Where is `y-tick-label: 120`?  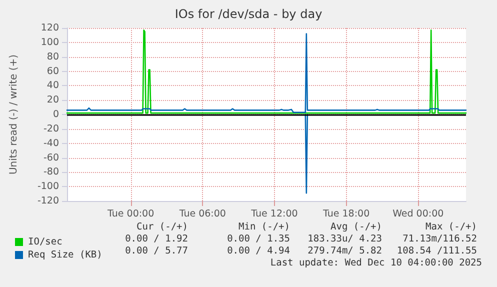
y-tick-label: 120 is located at coordinates (49, 28).